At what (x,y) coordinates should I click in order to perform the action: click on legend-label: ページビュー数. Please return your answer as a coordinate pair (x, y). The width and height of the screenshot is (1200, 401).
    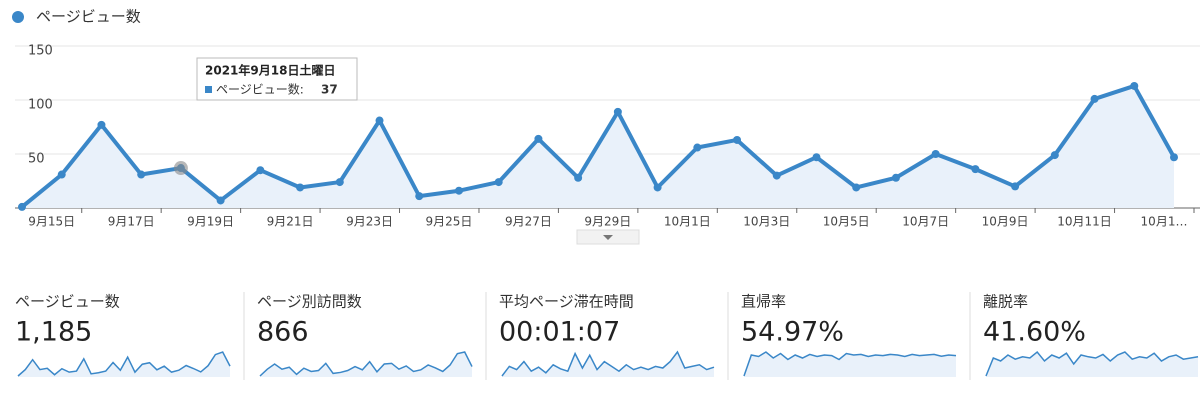
    Looking at the image, I should click on (88, 17).